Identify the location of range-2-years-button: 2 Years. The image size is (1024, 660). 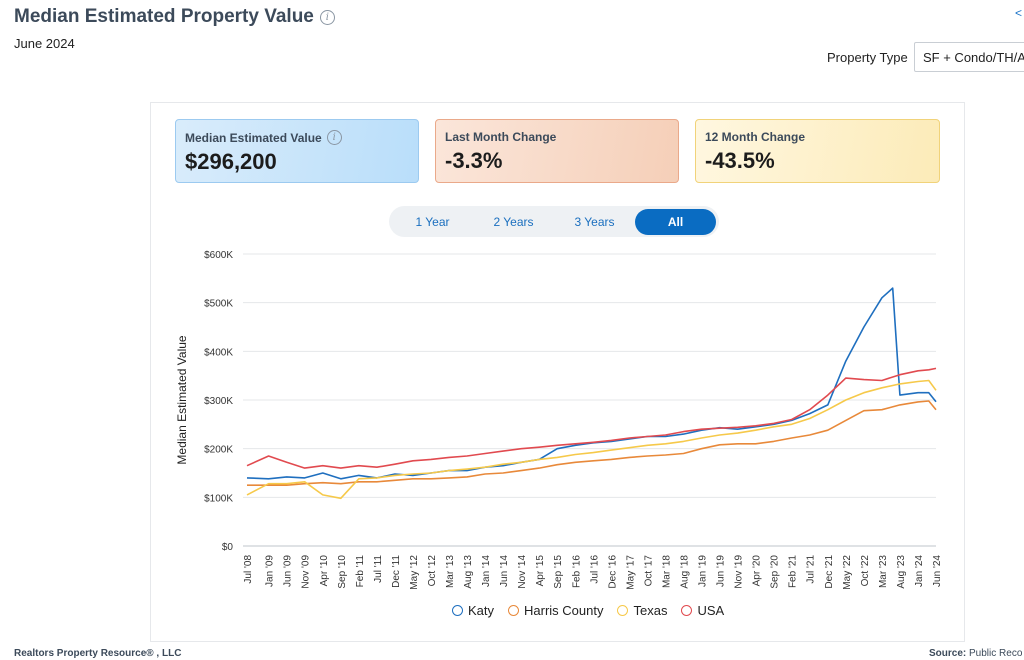
(513, 221).